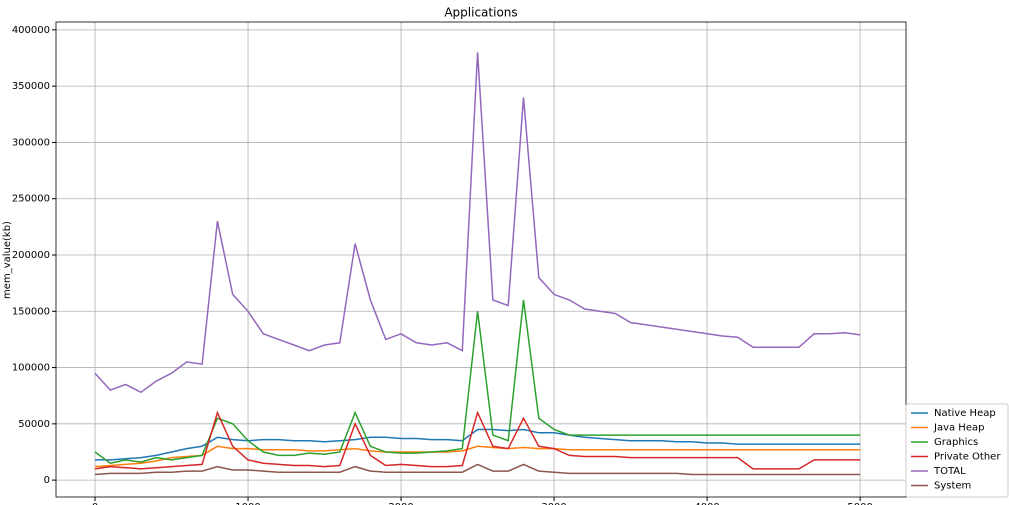 The image size is (1009, 505). What do you see at coordinates (7, 260) in the screenshot?
I see `y-axis-label: mem_value(kb)` at bounding box center [7, 260].